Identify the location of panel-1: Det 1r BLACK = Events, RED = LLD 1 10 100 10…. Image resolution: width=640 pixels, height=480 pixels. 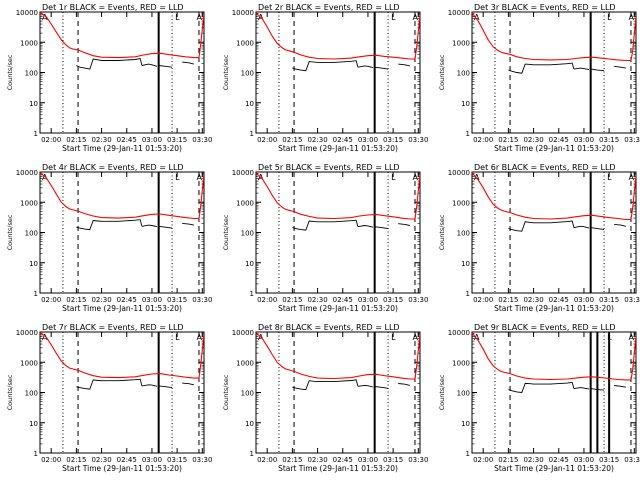
(109, 78).